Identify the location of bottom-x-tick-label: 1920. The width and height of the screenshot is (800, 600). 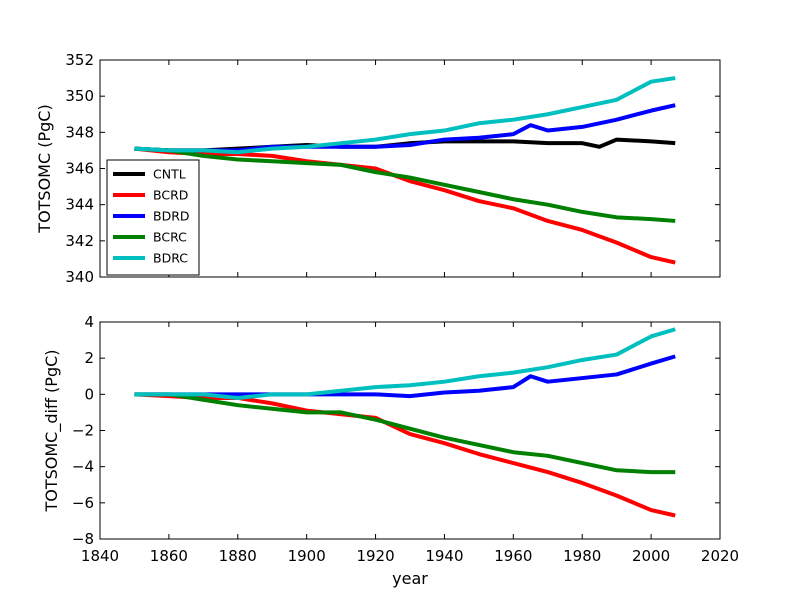
(375, 556).